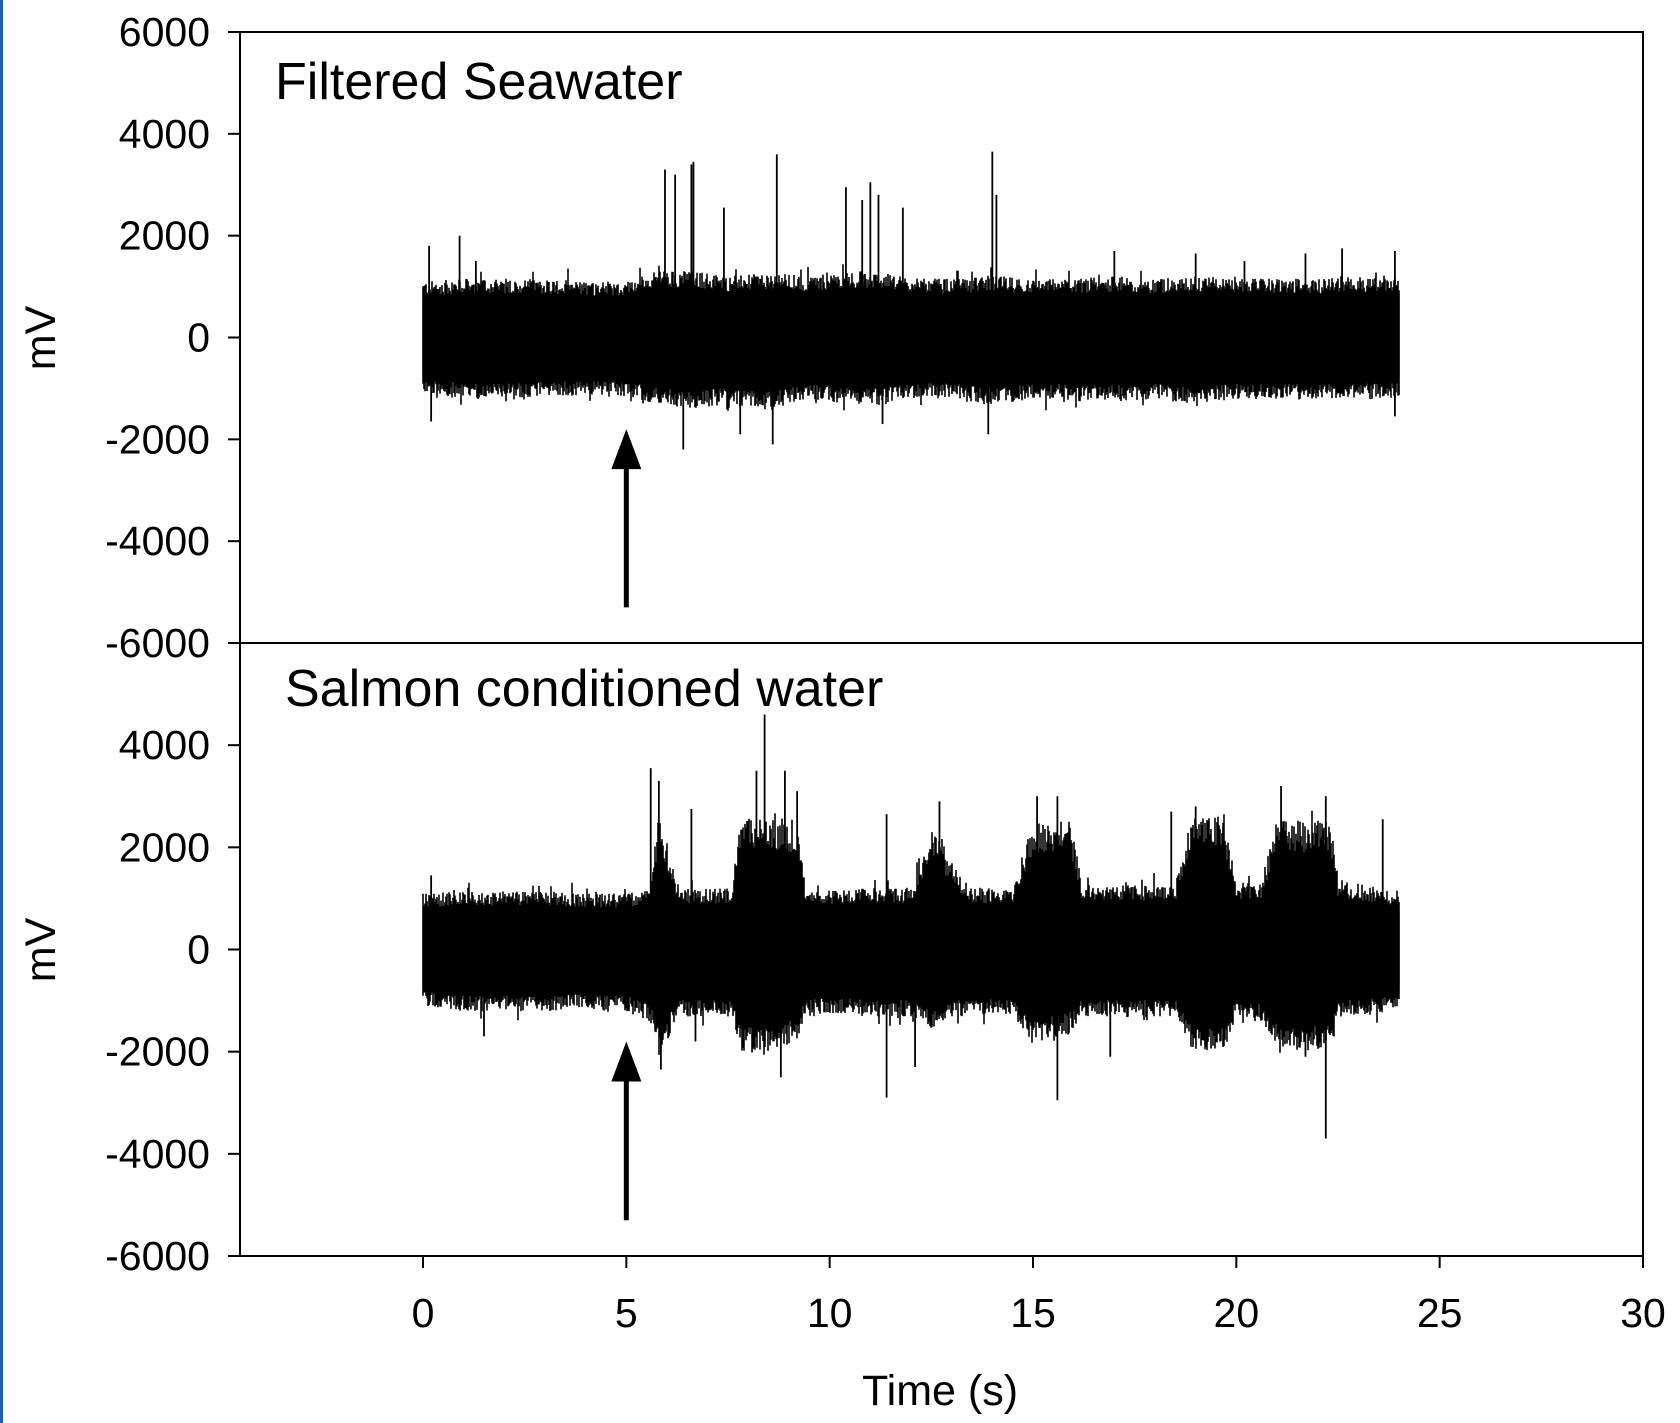 The height and width of the screenshot is (1423, 1680). Describe the element at coordinates (164, 32) in the screenshot. I see `y-tick-label: 6000` at that location.